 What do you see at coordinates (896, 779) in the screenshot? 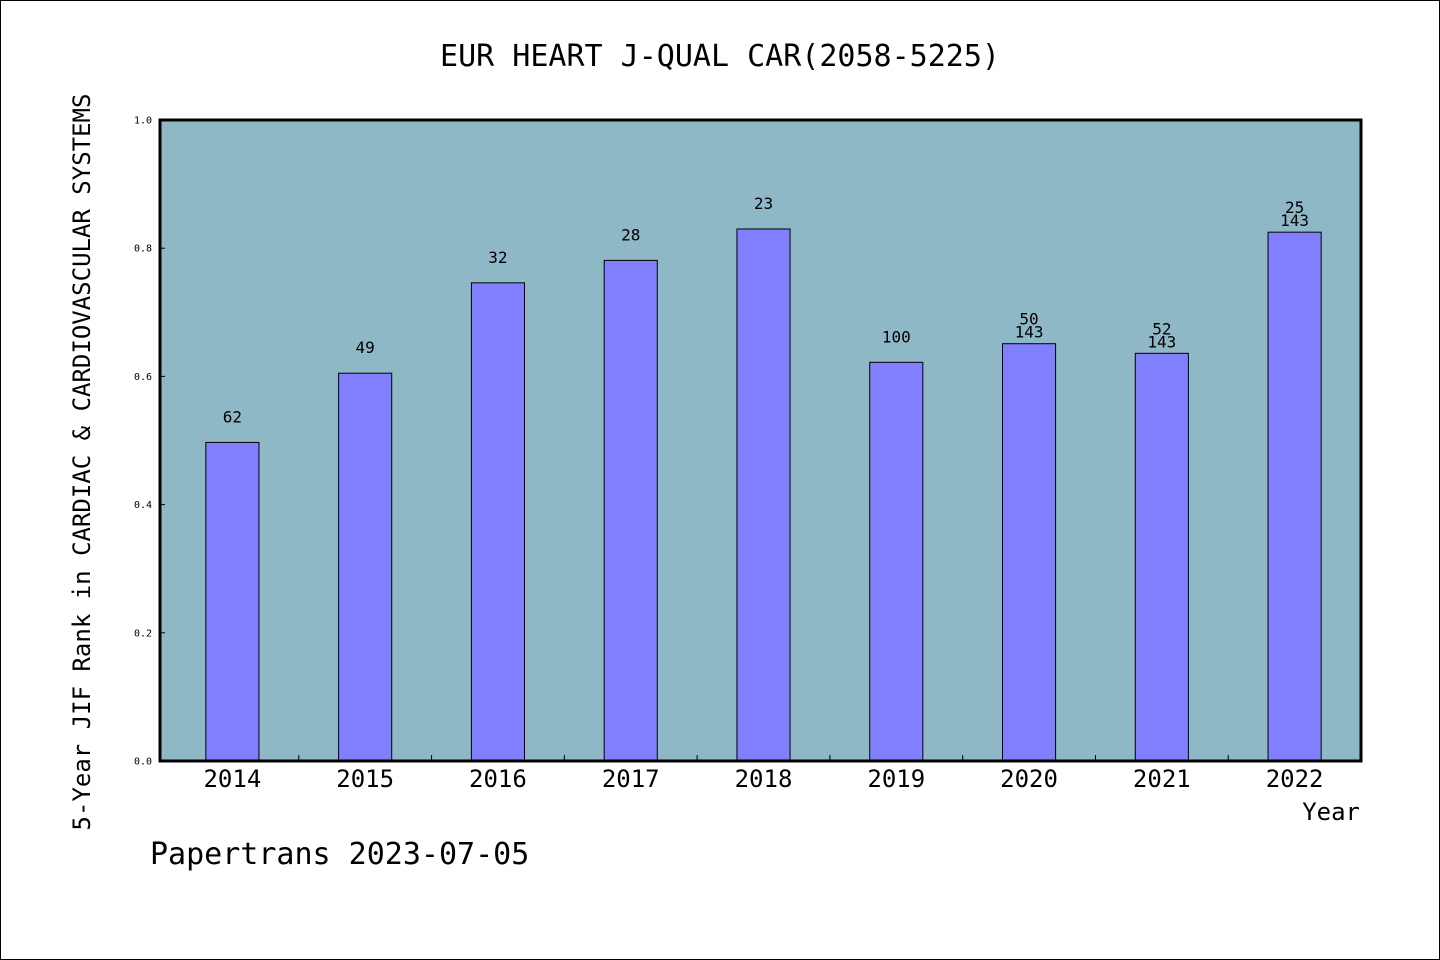
I see `x-tick-label: 2019` at bounding box center [896, 779].